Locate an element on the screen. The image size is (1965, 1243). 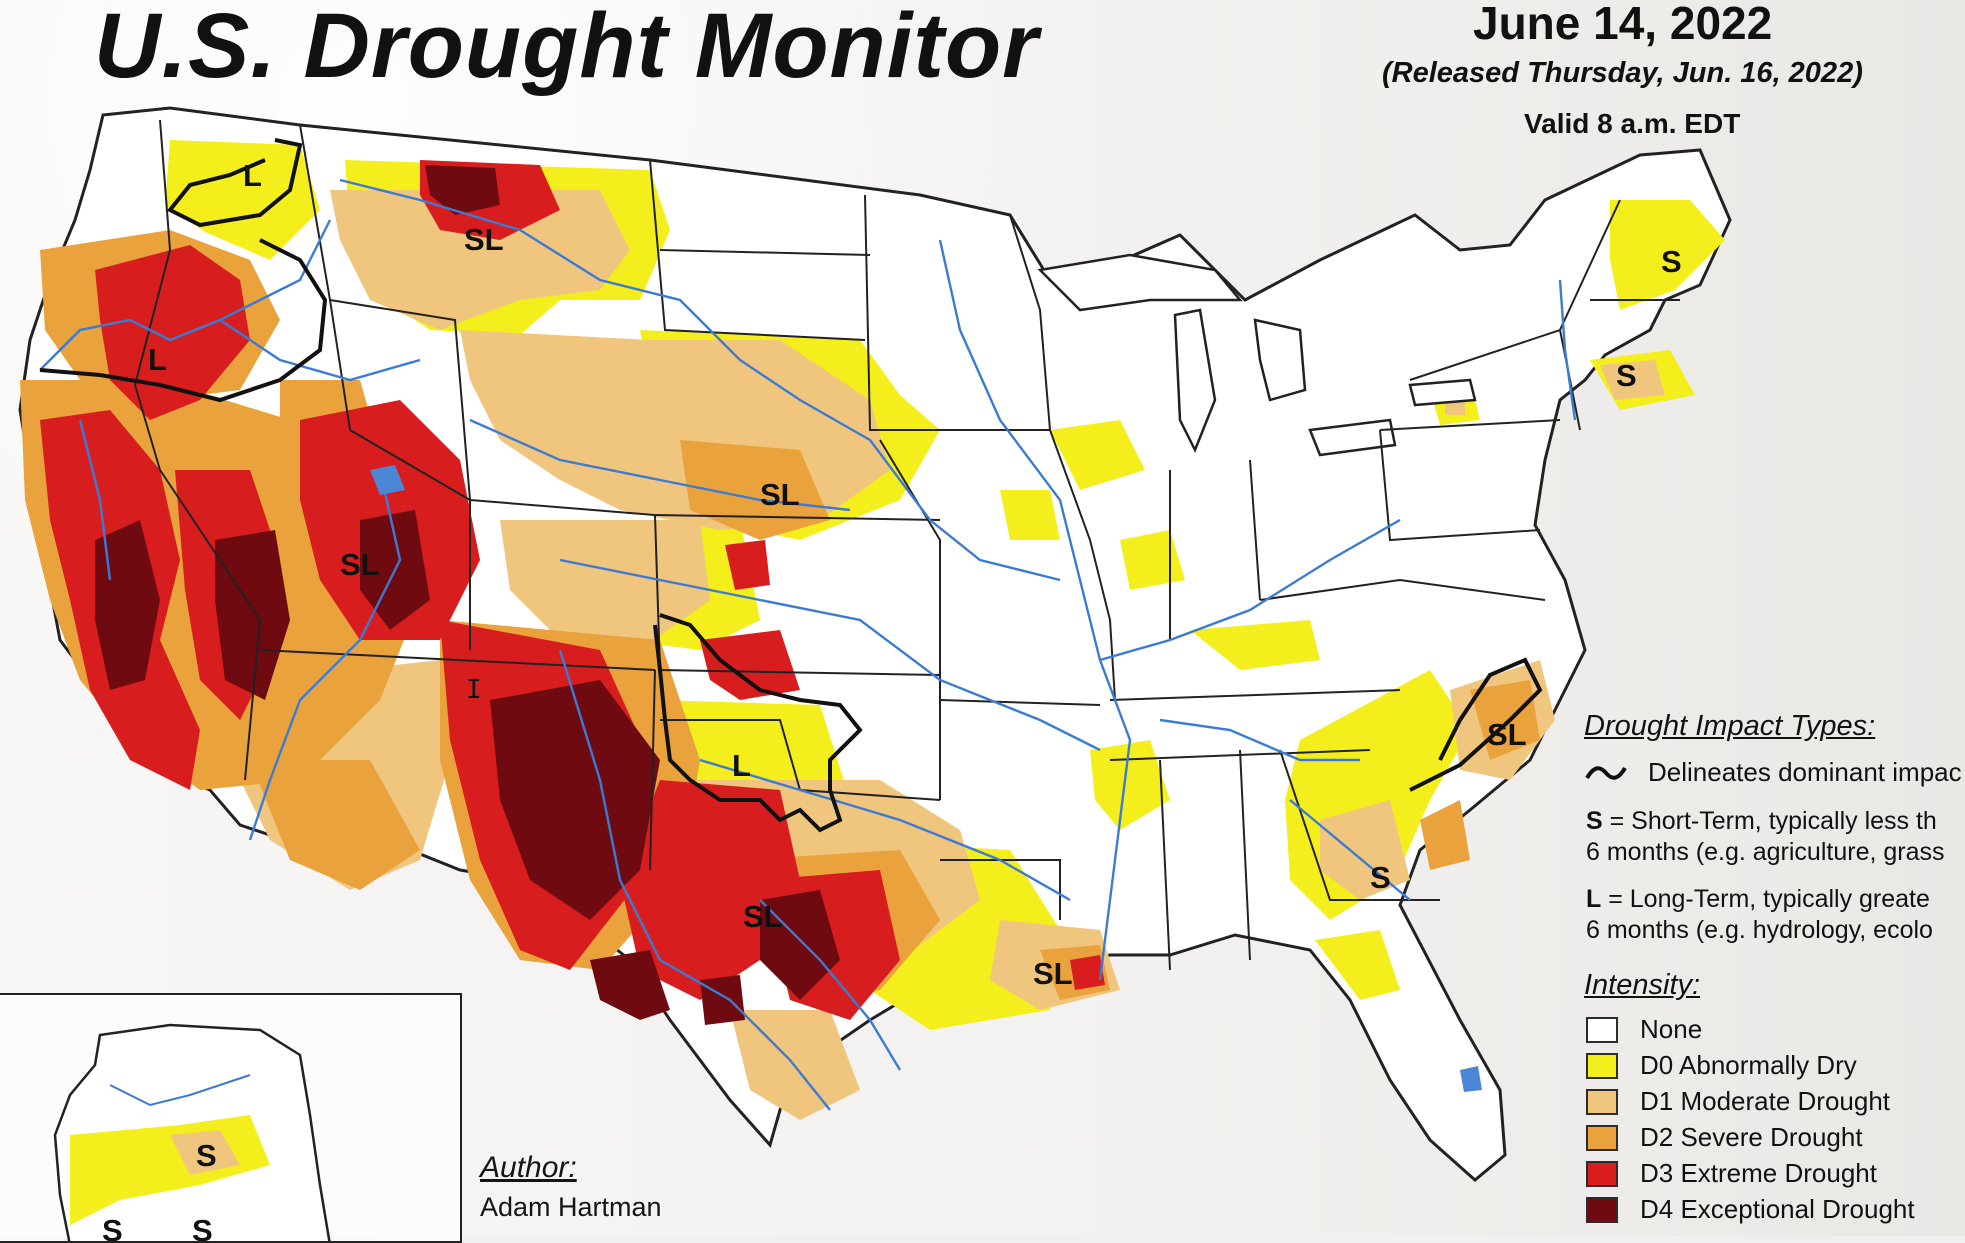
border-pennsylvania is located at coordinates (1470, 480).